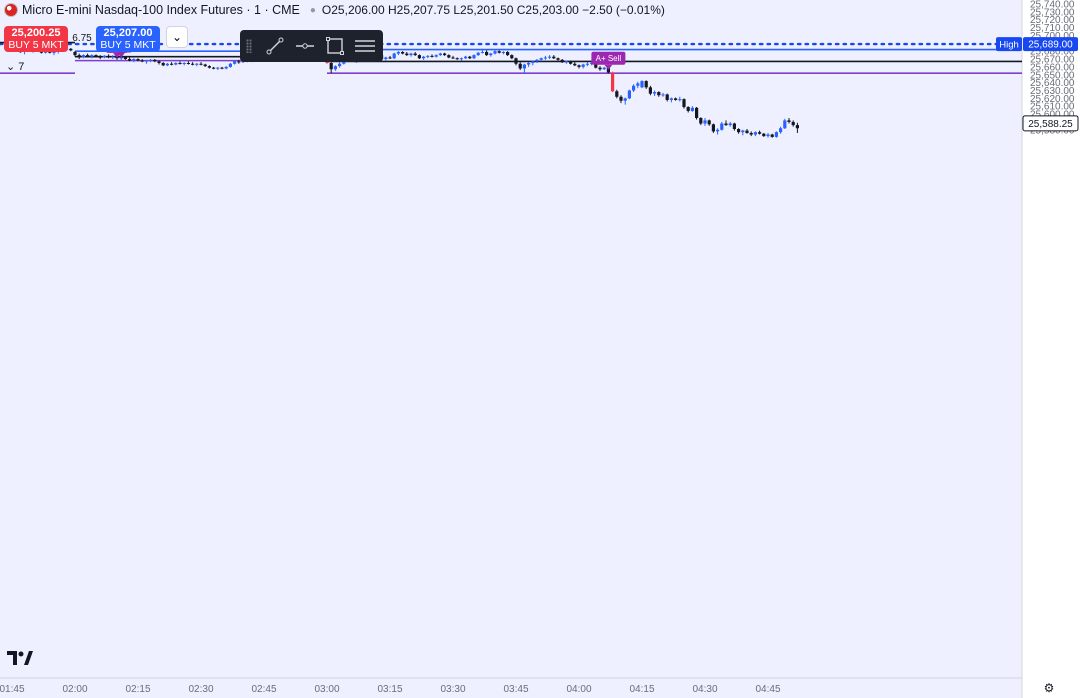  I want to click on spread-value: 6.75, so click(82, 38).